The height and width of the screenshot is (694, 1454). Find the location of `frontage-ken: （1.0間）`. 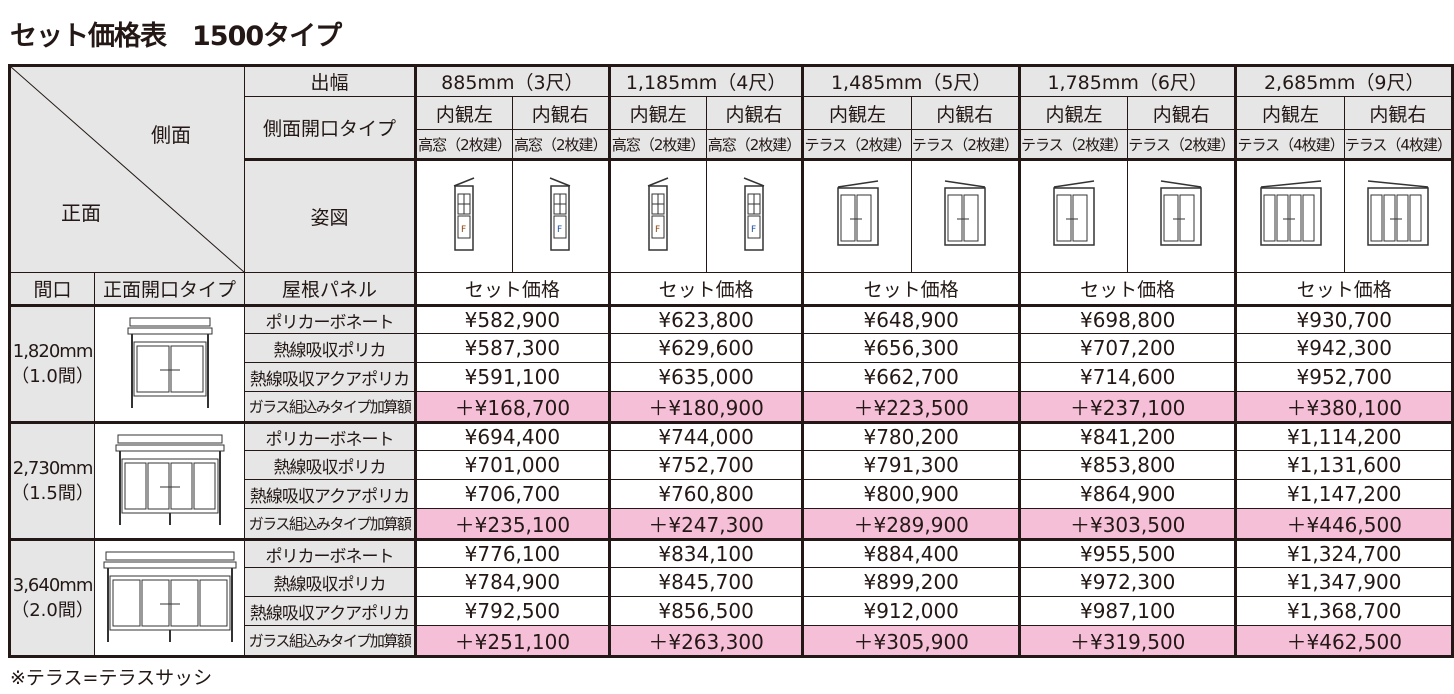

frontage-ken: （1.0間） is located at coordinates (52, 376).